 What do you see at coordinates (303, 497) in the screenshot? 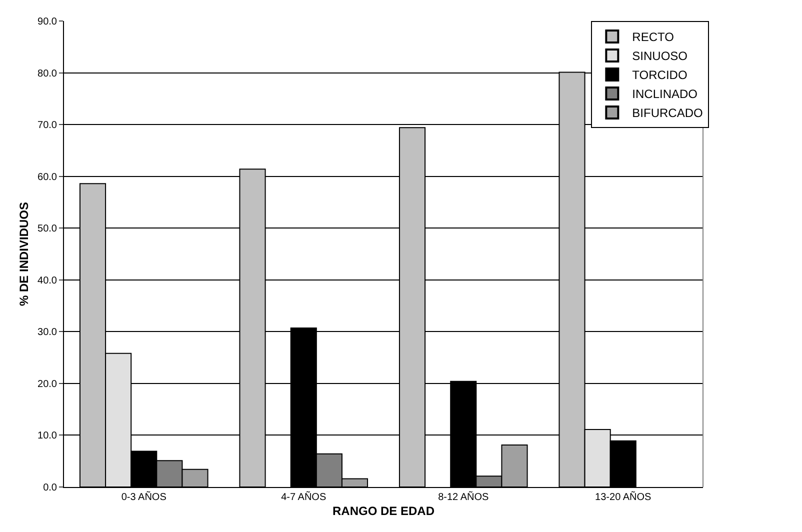
I see `x-tick-label: 4-7 AÑOS` at bounding box center [303, 497].